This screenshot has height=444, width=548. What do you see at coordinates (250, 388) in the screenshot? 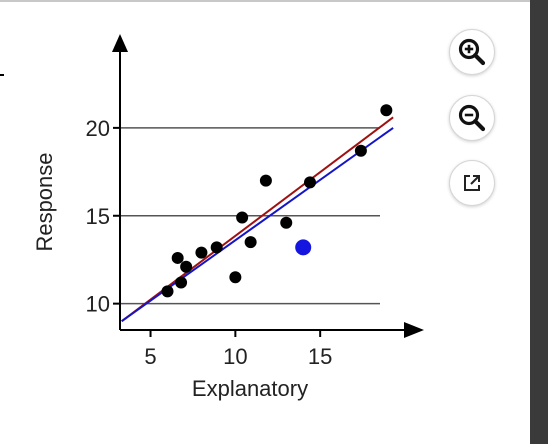
I see `x-axis-label: Explanatory` at bounding box center [250, 388].